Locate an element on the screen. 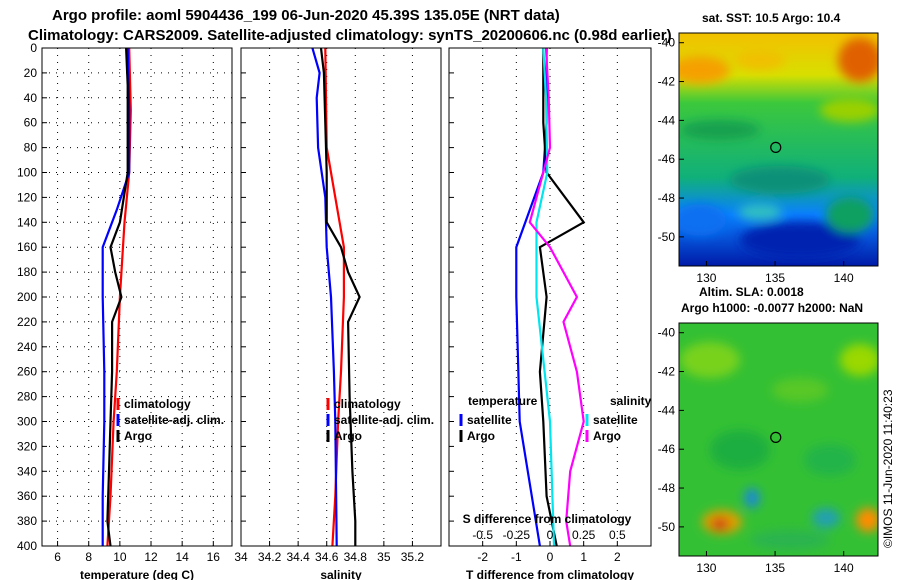  x-tick-label: 34.2 is located at coordinates (270, 557).